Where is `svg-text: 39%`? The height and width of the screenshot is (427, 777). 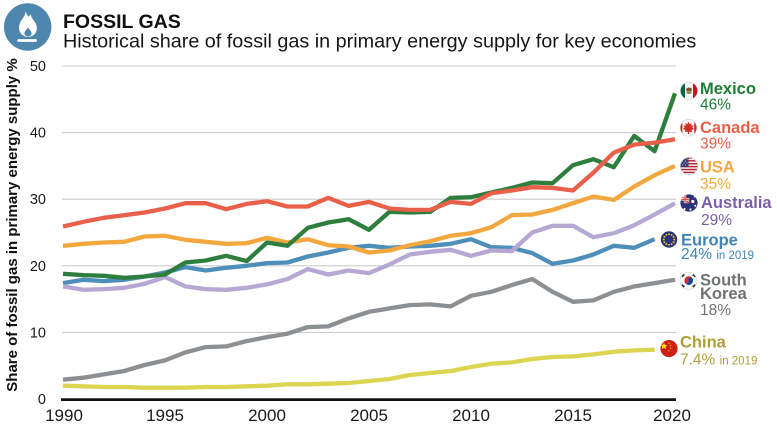 svg-text: 39% is located at coordinates (715, 144).